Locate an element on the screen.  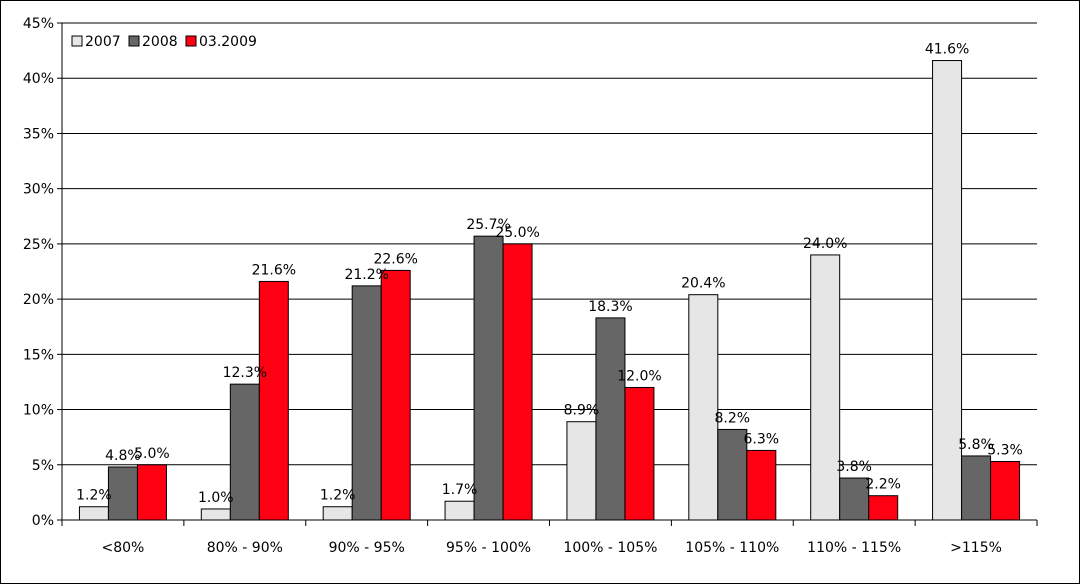
x-category-label: 100% - 105% is located at coordinates (610, 548).